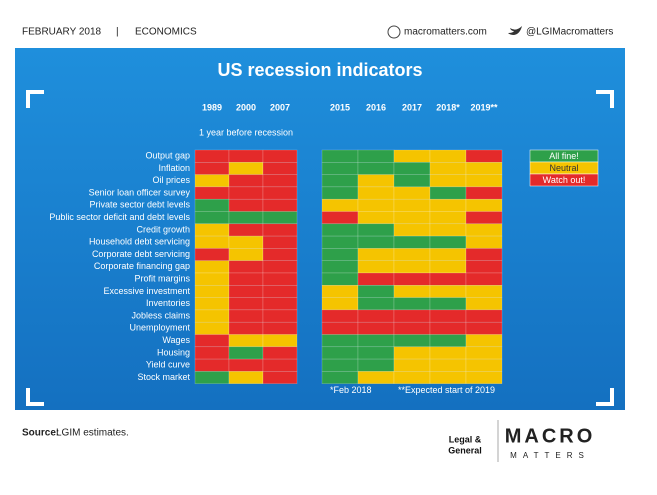 The width and height of the screenshot is (657, 495). Describe the element at coordinates (119, 217) in the screenshot. I see `row-label: Public sector deficit and debt levels` at that location.